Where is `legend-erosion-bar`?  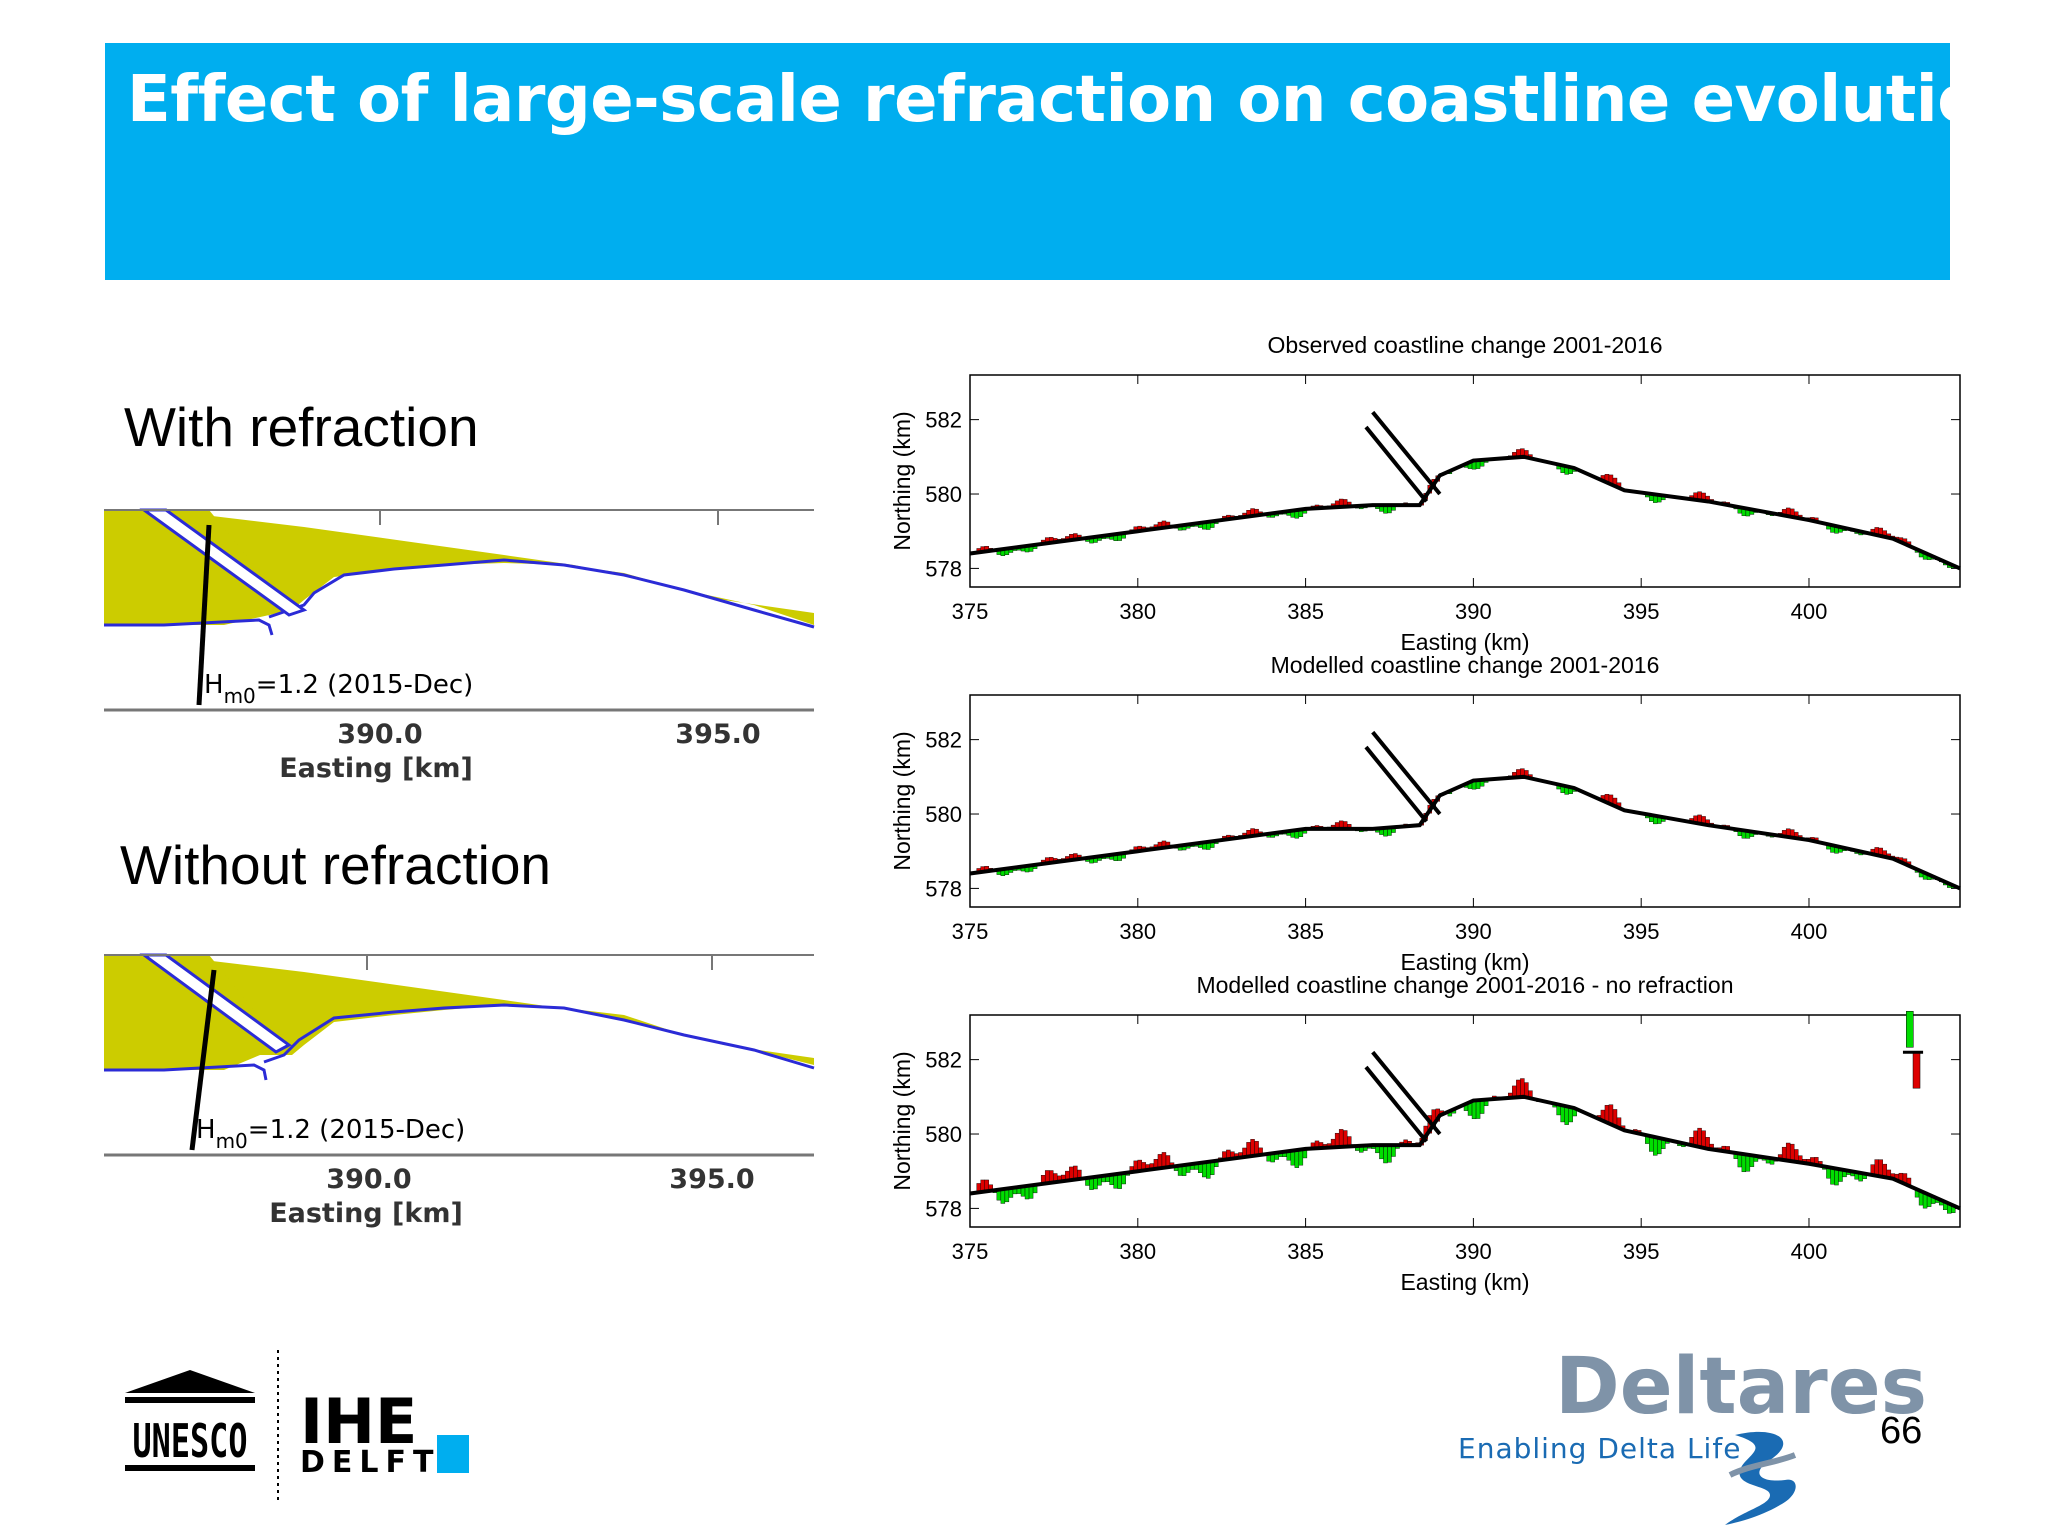 legend-erosion-bar is located at coordinates (1916, 1070).